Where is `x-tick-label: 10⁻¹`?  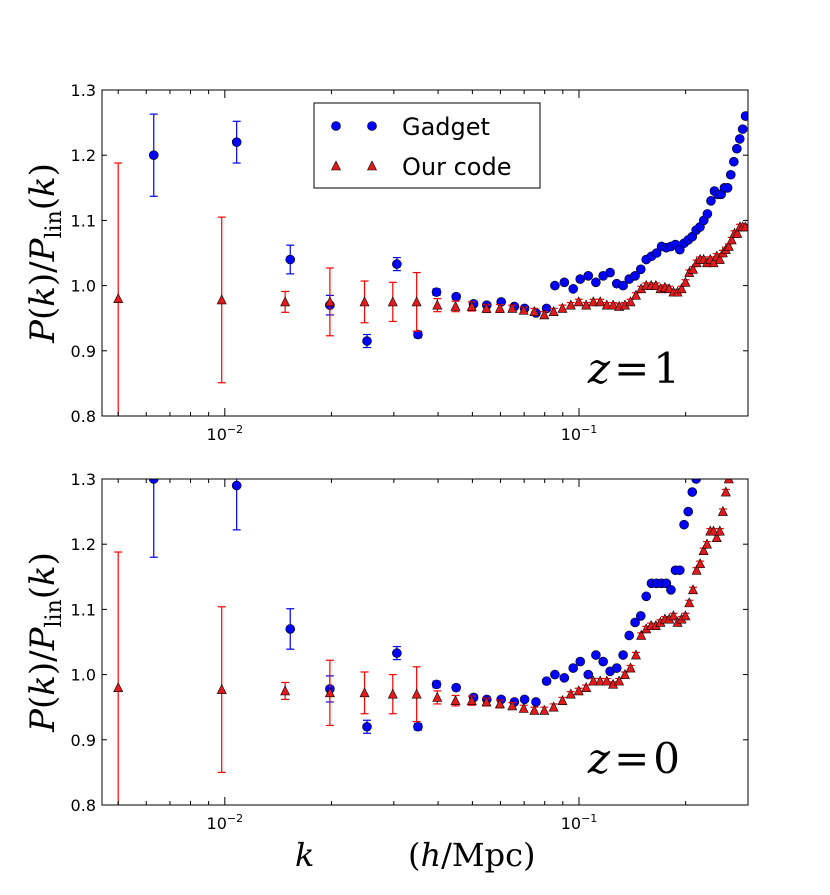 x-tick-label: 10⁻¹ is located at coordinates (579, 433).